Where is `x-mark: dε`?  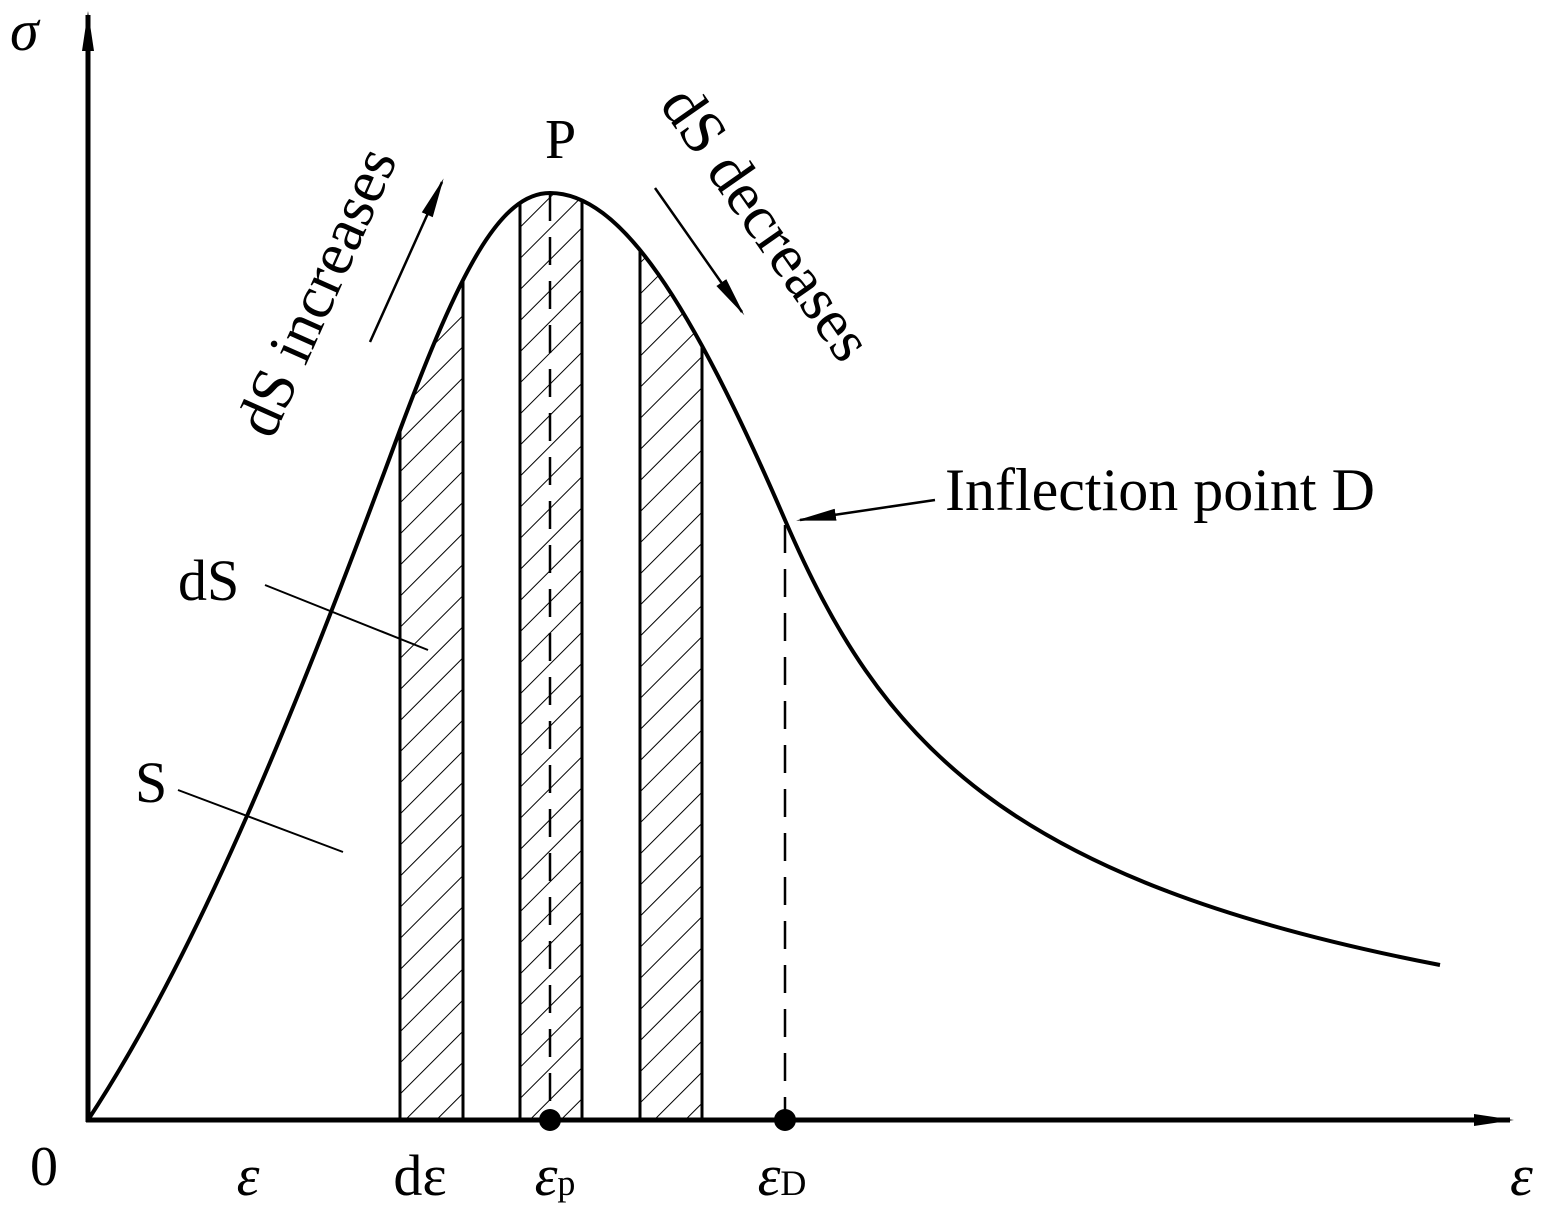 x-mark: dε is located at coordinates (419, 1175).